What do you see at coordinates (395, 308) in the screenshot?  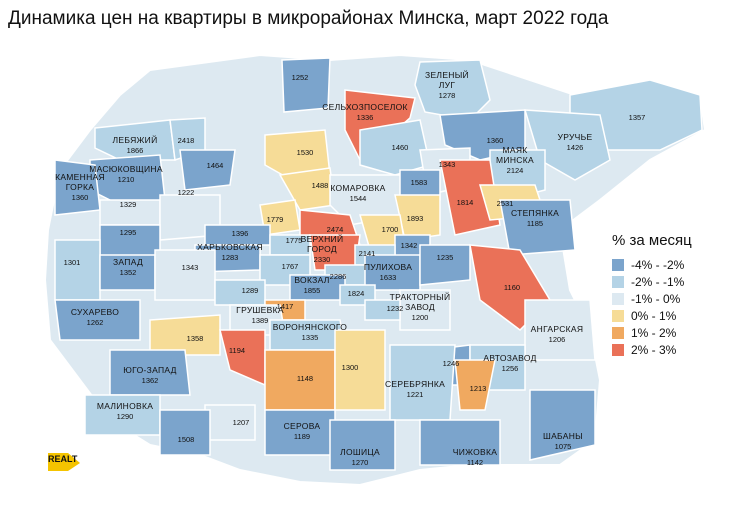 I see `district-price: 1232` at bounding box center [395, 308].